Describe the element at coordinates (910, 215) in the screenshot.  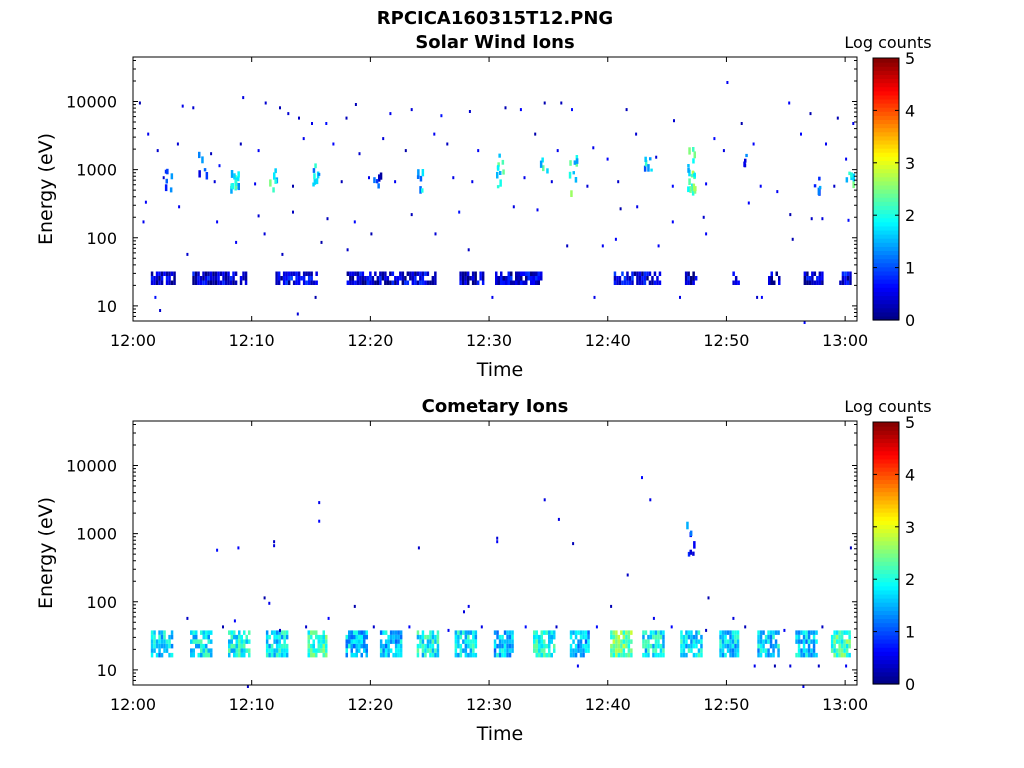
I see `colorbar-tick-label: 2` at that location.